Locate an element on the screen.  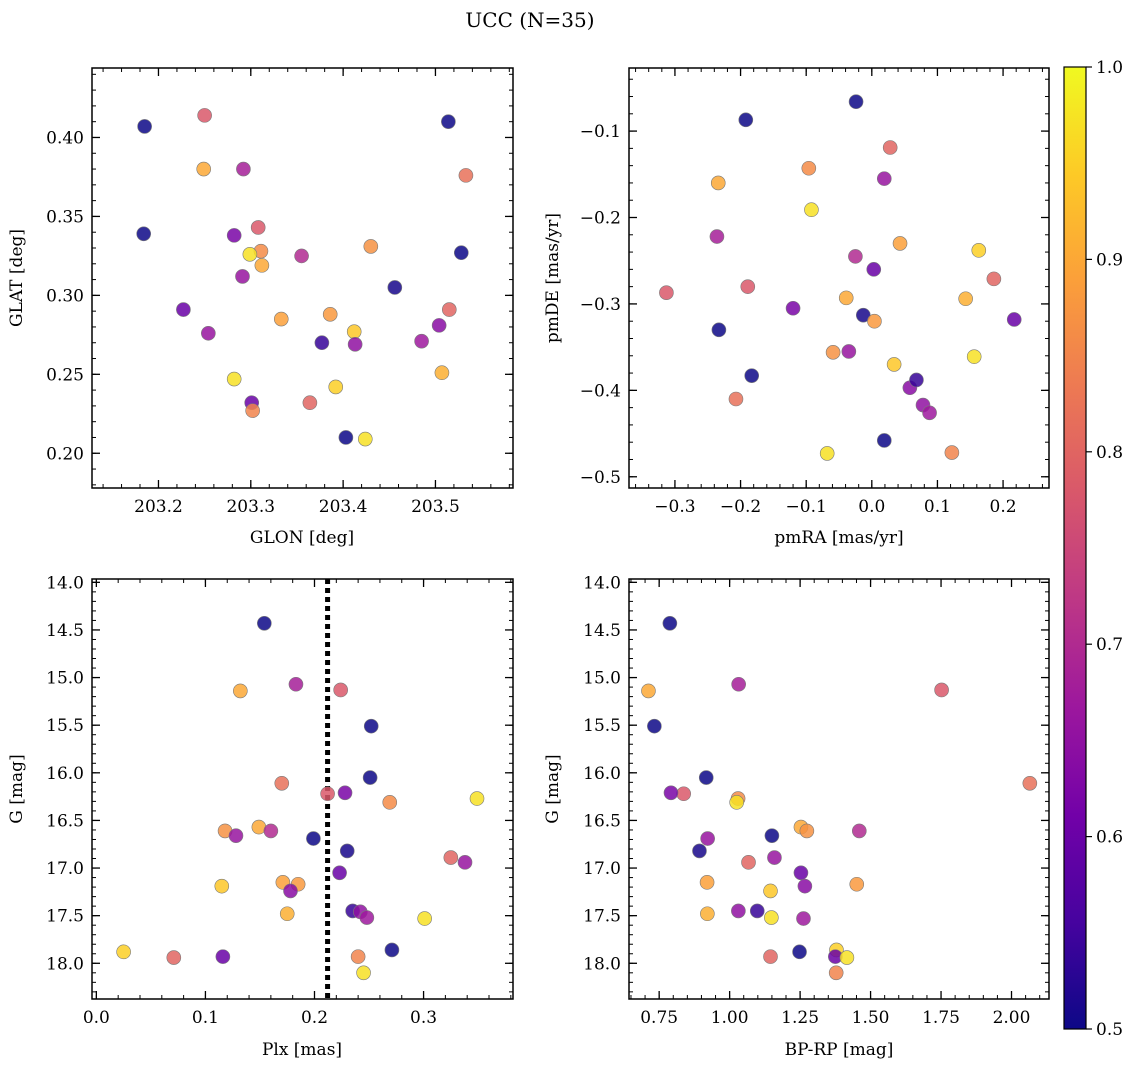
x-tick-label: 203.3 is located at coordinates (250, 507).